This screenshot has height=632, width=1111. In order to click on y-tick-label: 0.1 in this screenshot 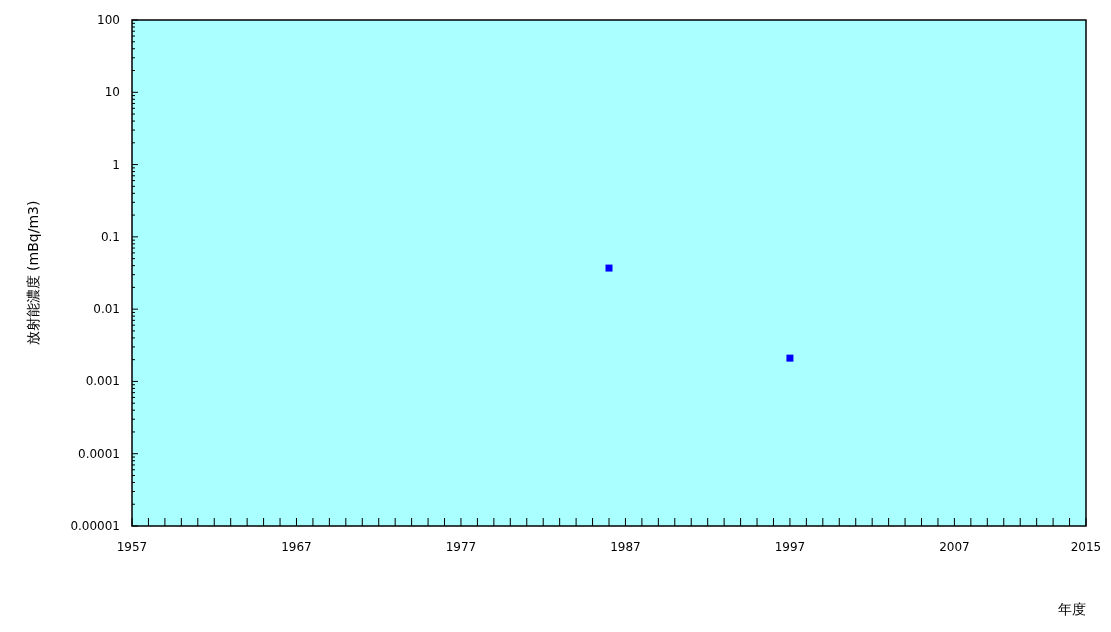, I will do `click(110, 236)`.